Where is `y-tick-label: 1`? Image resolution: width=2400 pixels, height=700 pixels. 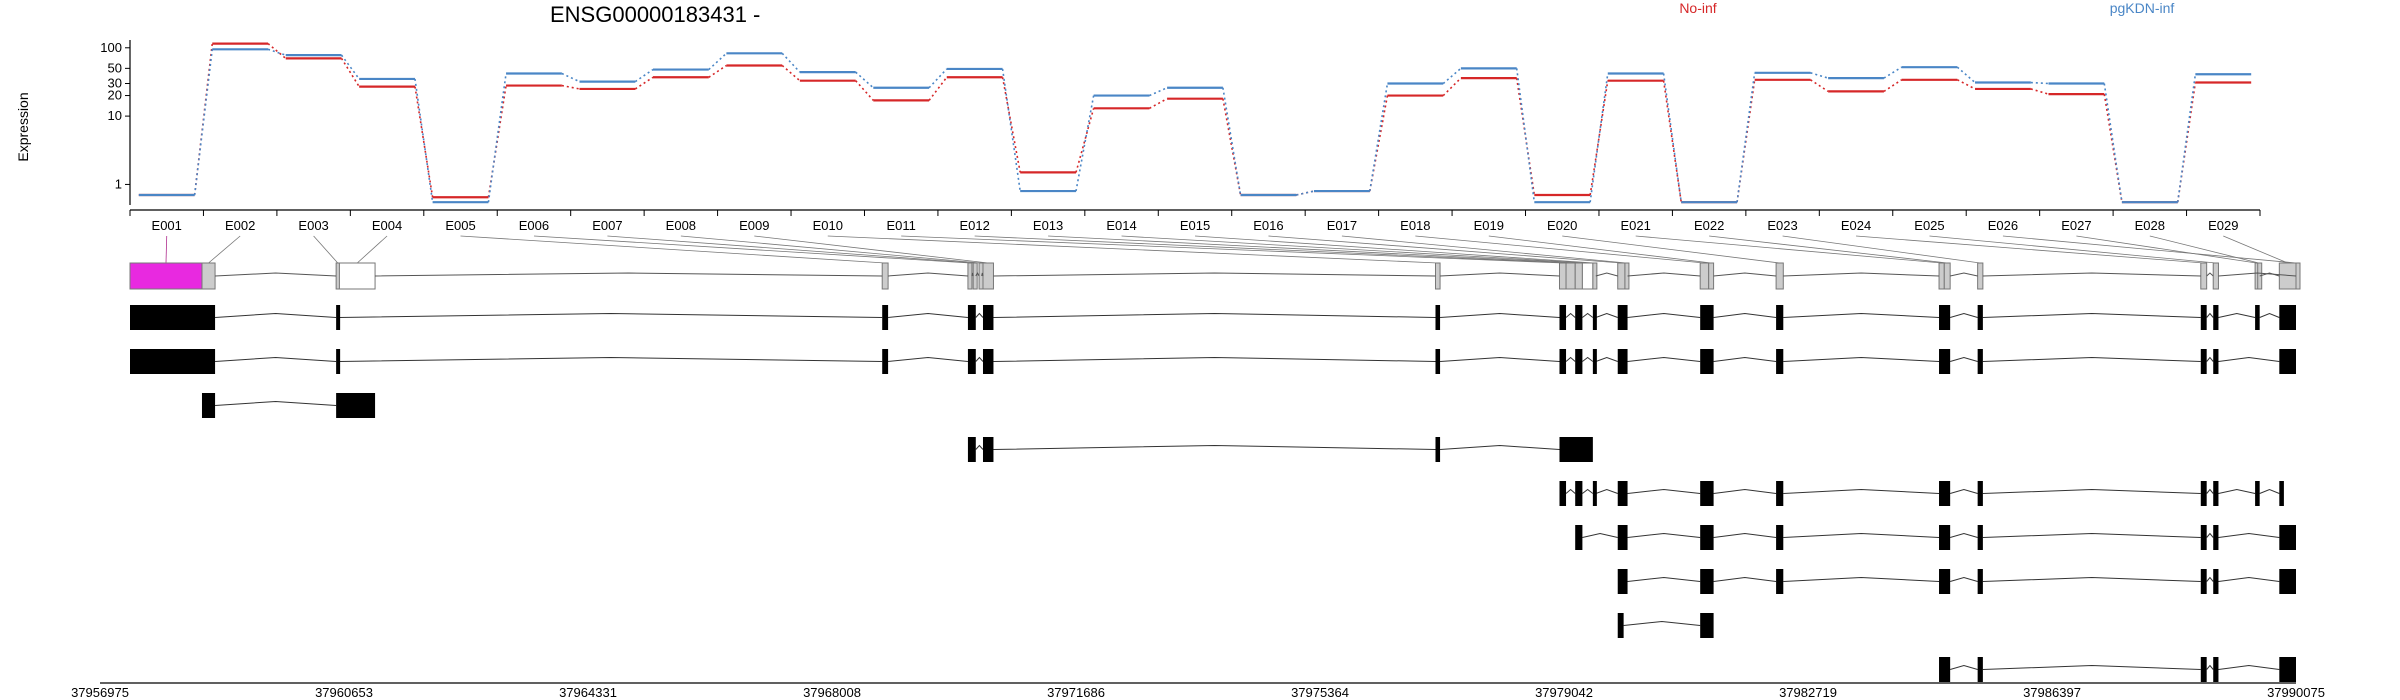 y-tick-label: 1 is located at coordinates (118, 183).